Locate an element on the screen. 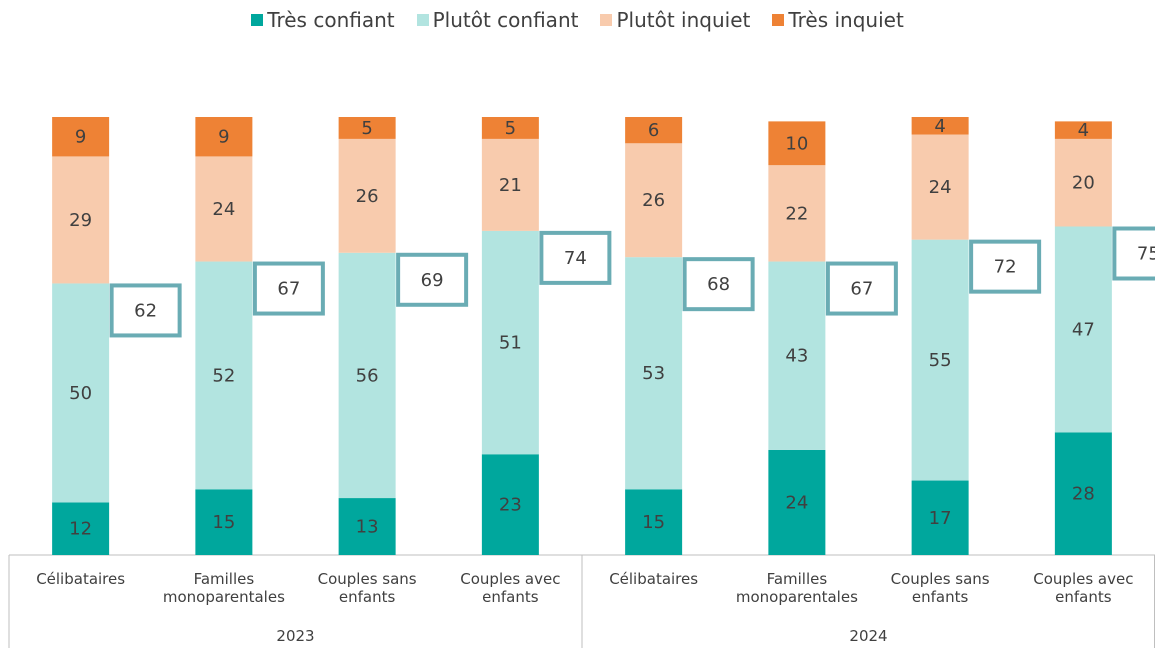  total-label: 75 is located at coordinates (1146, 254).